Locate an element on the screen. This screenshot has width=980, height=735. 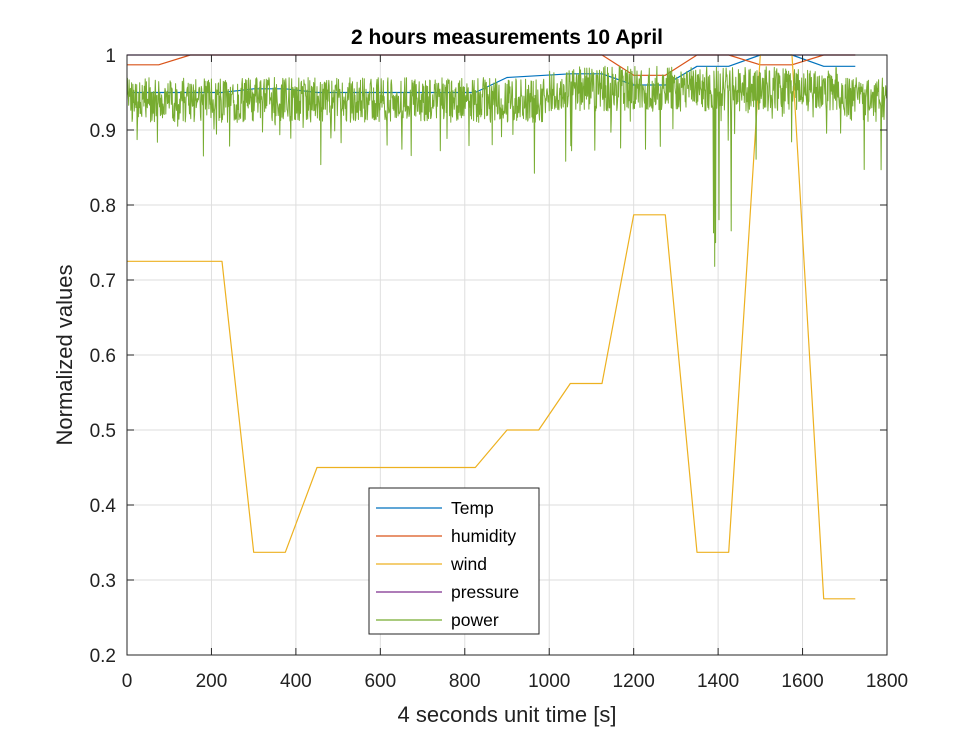
legend-label-power: power is located at coordinates (475, 620).